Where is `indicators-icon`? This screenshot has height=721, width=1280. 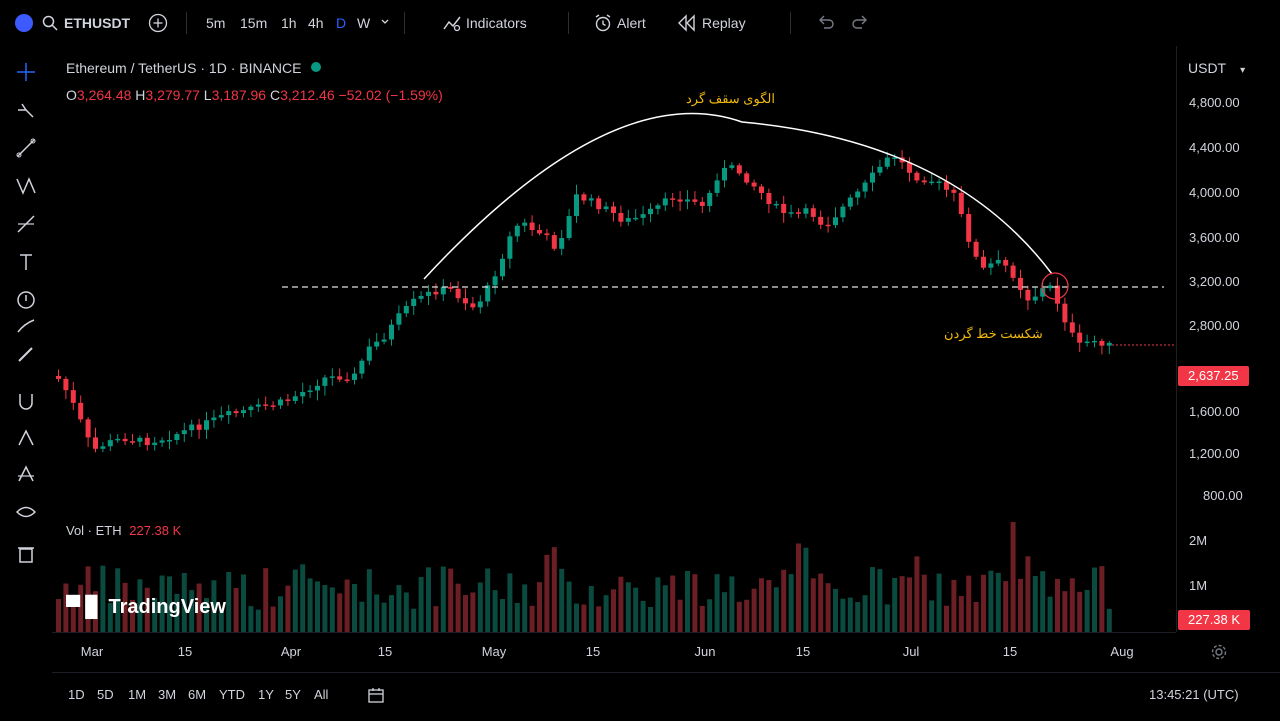 indicators-icon is located at coordinates (452, 23).